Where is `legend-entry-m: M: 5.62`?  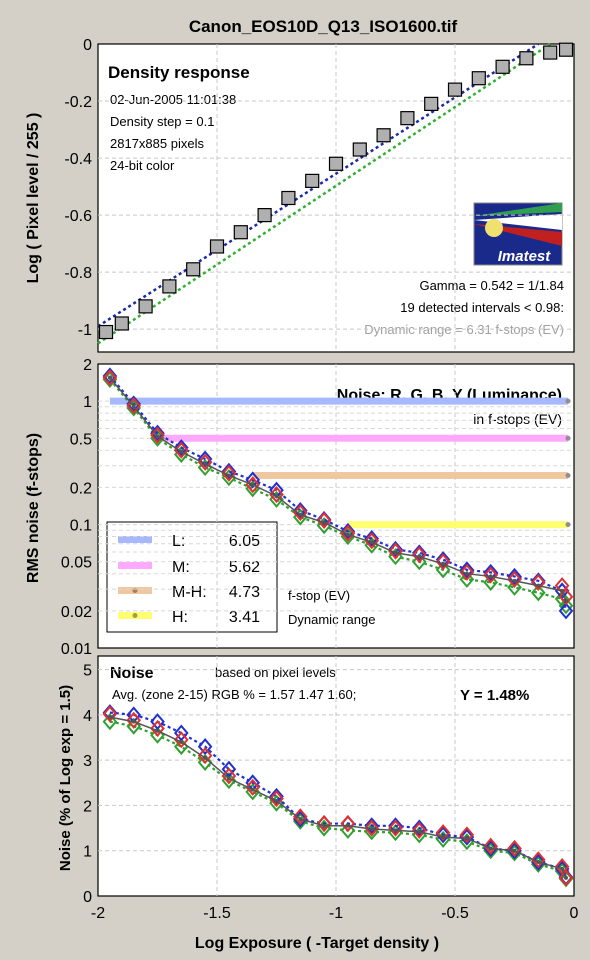
legend-entry-m: M: 5.62 is located at coordinates (189, 567).